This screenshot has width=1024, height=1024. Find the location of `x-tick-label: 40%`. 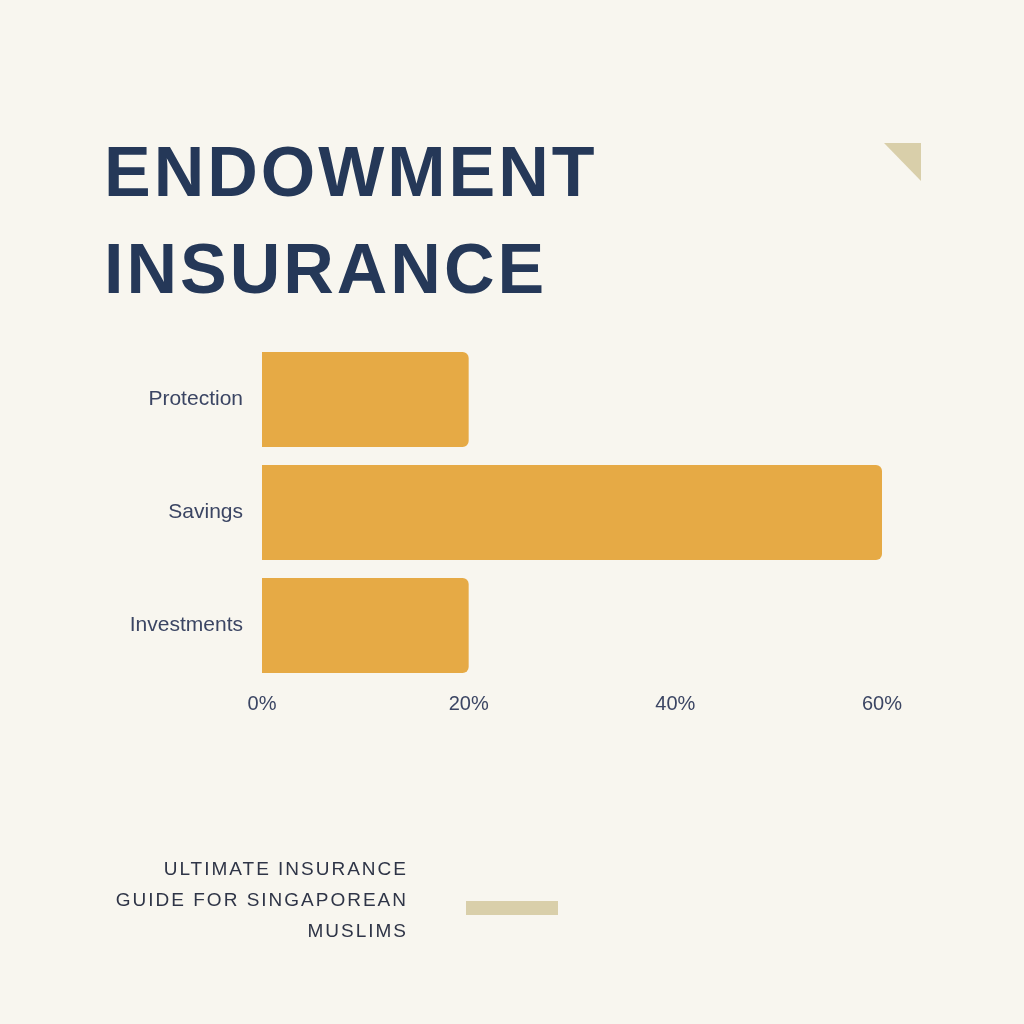

x-tick-label: 40% is located at coordinates (675, 702).